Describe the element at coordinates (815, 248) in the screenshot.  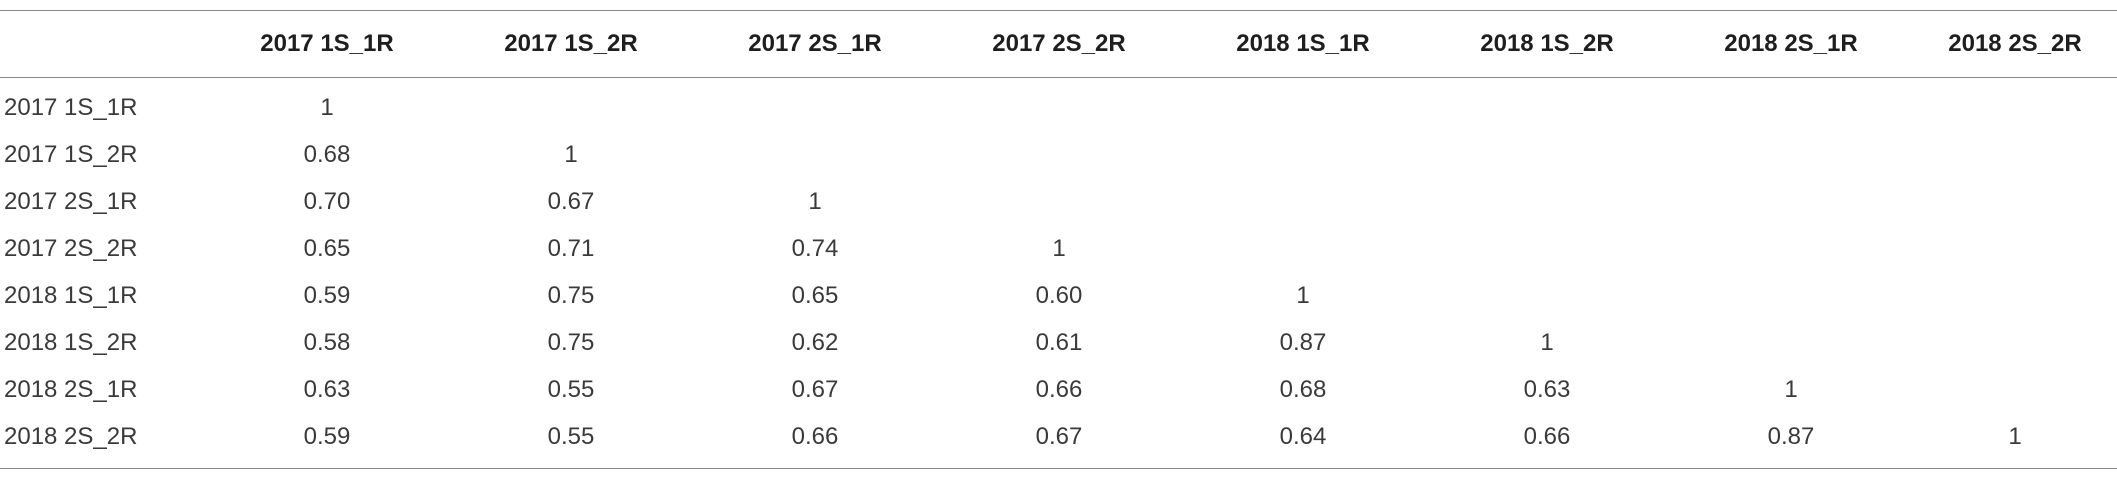
I see `table-cell: 0.74` at that location.